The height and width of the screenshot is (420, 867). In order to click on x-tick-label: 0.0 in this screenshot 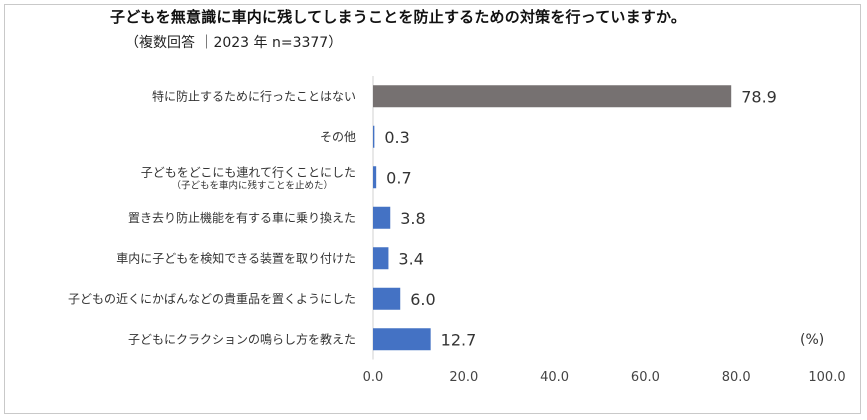, I will do `click(373, 377)`.